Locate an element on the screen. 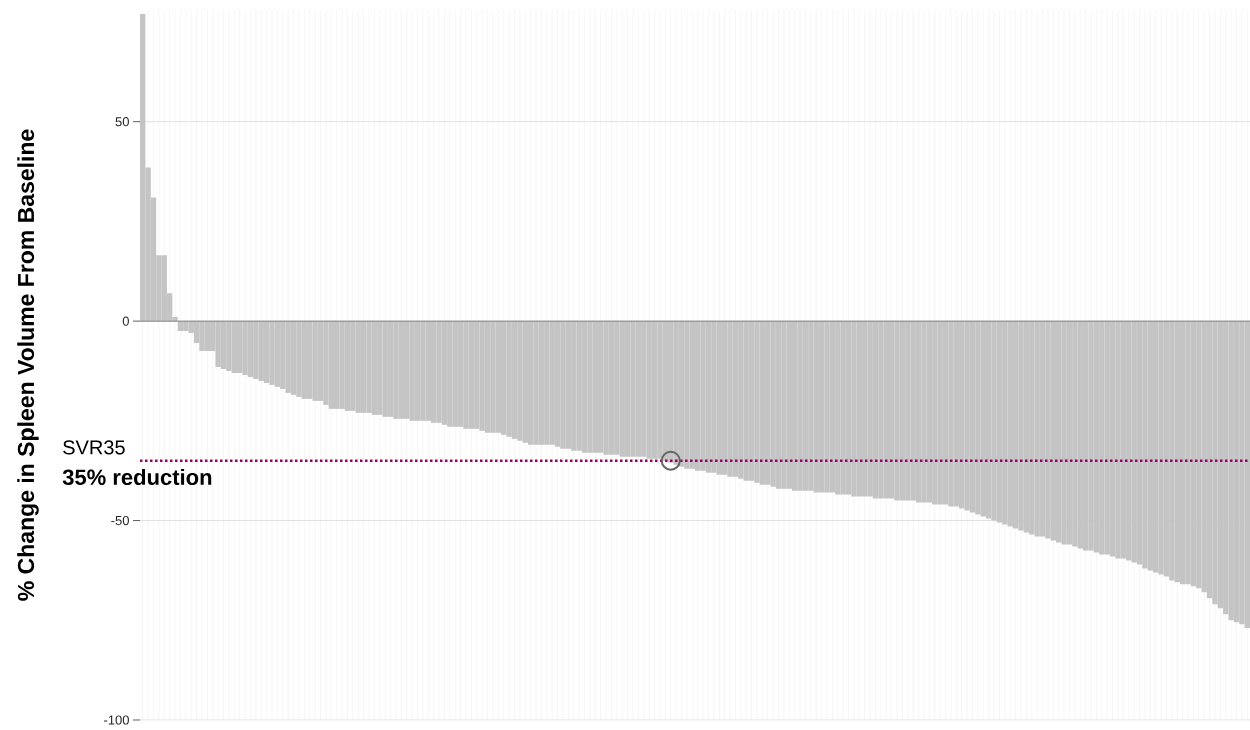 The height and width of the screenshot is (730, 1250). y-tick-label: -100 is located at coordinates (116, 720).